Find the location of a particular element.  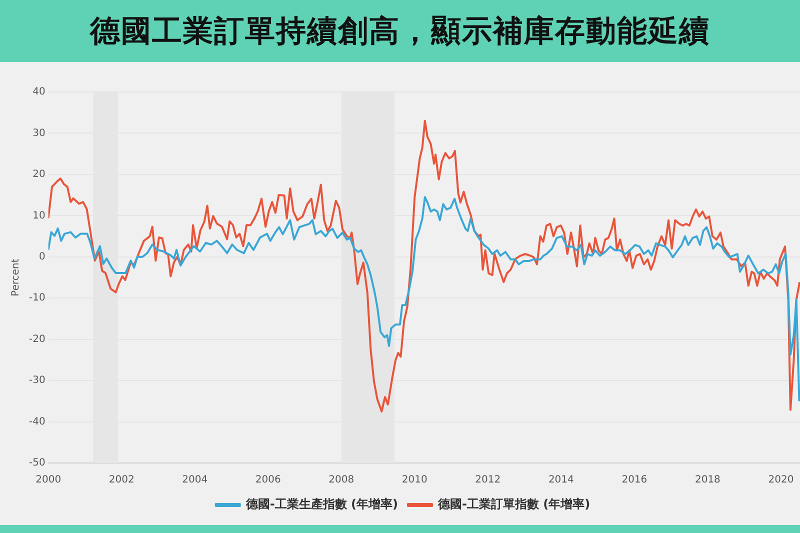

x-tick-label: 2002 is located at coordinates (121, 480).